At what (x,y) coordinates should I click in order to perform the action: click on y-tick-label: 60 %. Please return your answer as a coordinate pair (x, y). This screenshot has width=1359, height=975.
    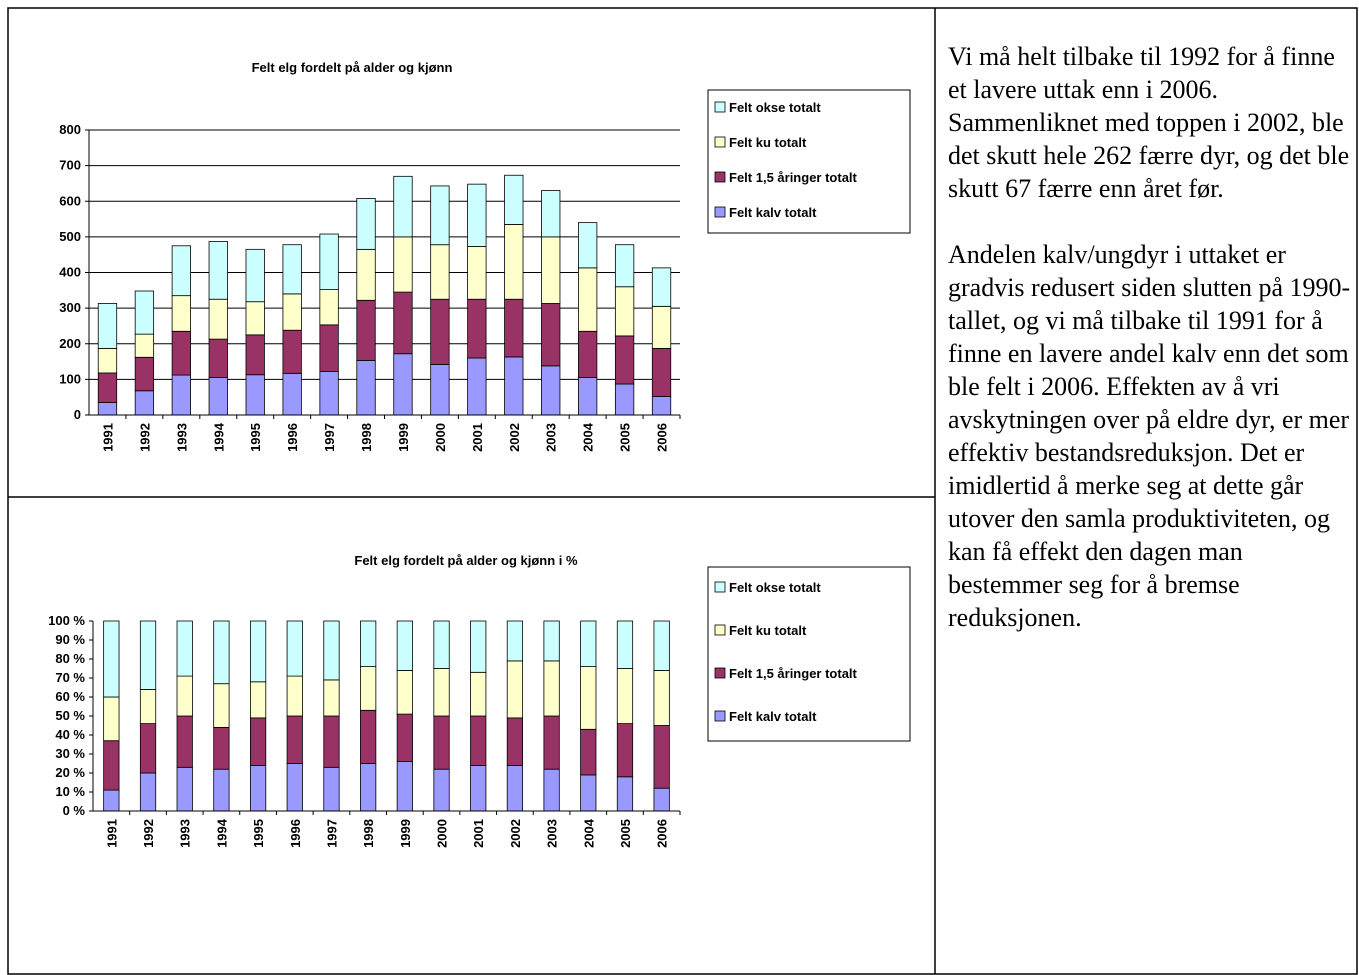
    Looking at the image, I should click on (70, 696).